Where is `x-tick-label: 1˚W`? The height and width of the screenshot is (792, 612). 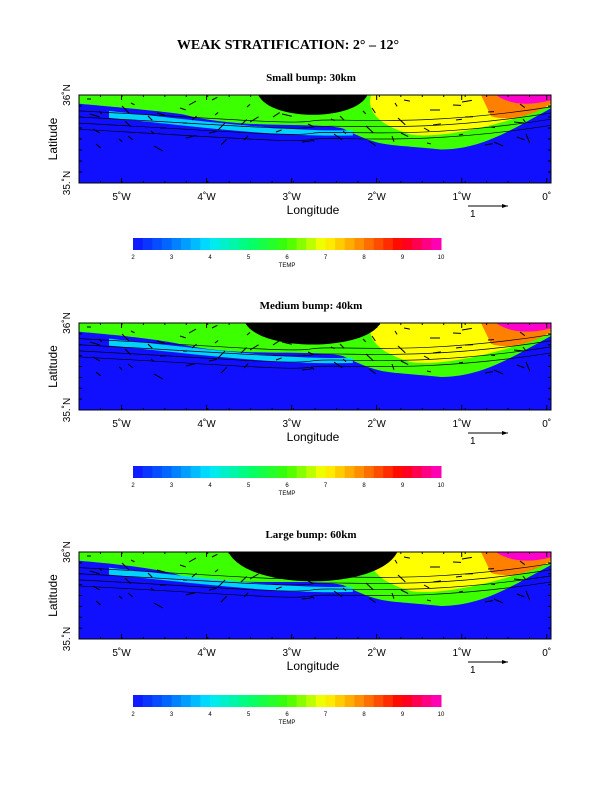
x-tick-label: 1˚W is located at coordinates (462, 653).